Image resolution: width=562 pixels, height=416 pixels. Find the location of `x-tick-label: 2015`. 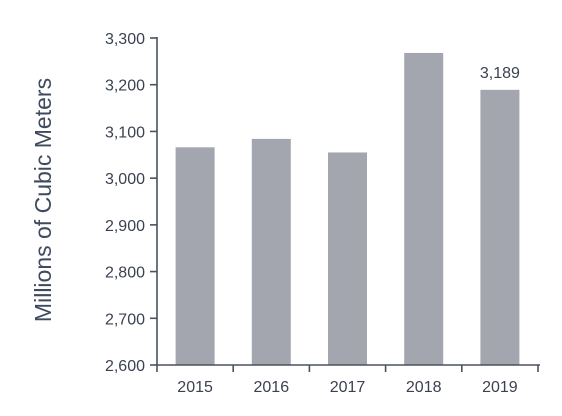

x-tick-label: 2015 is located at coordinates (195, 387).